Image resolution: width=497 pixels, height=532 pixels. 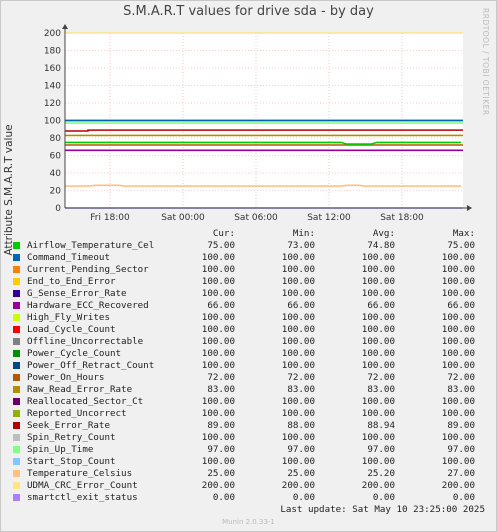 I want to click on legend-value-max: 27.00, so click(x=461, y=473).